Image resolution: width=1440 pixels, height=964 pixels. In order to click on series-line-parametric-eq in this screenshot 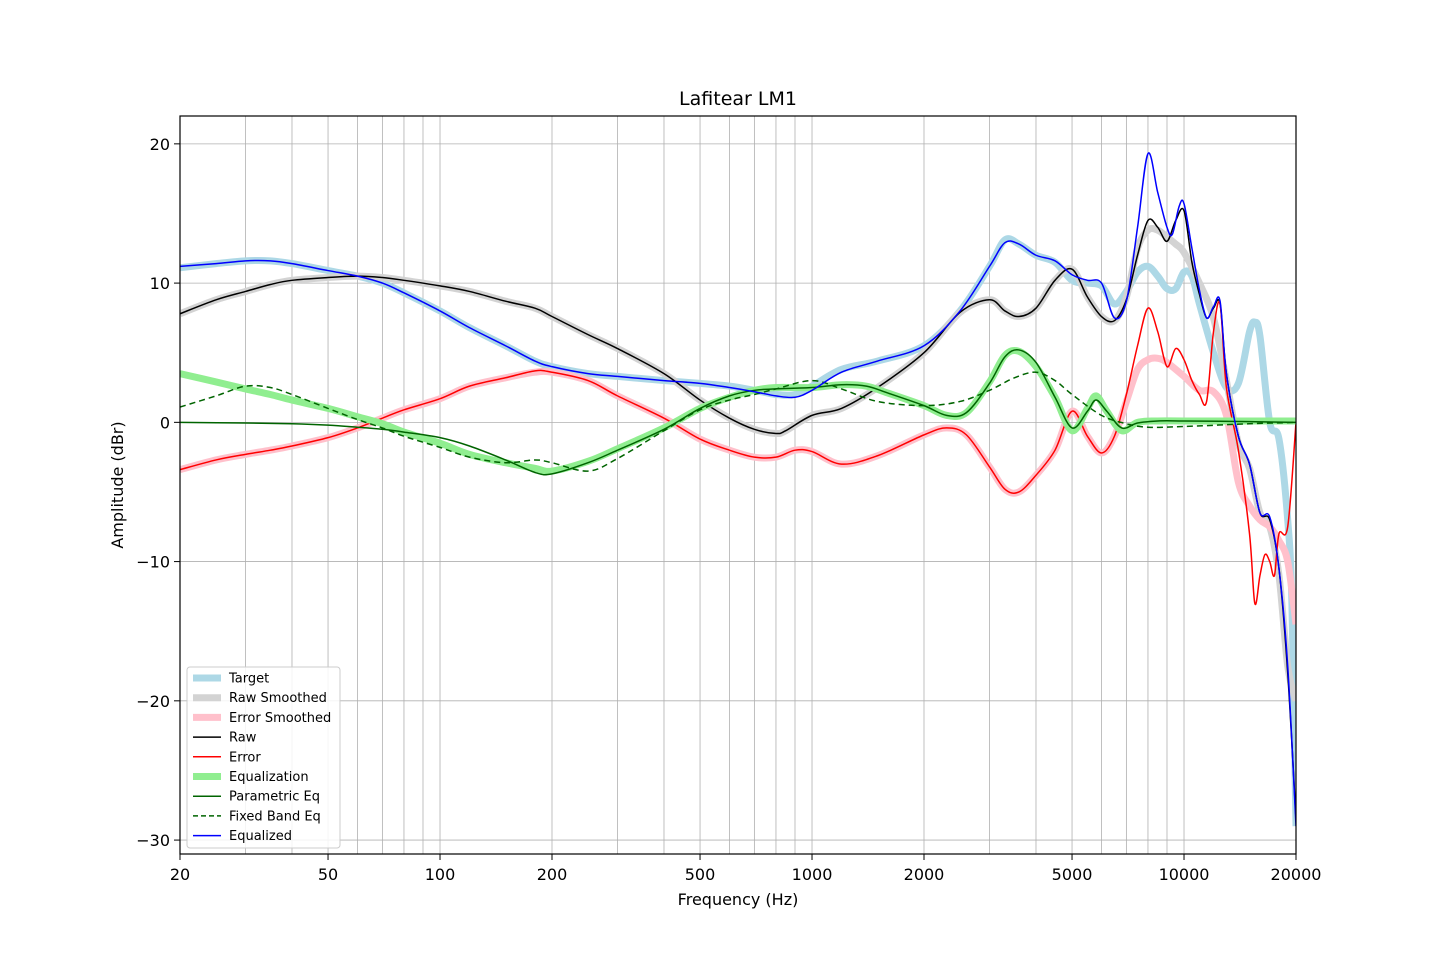, I will do `click(738, 412)`.